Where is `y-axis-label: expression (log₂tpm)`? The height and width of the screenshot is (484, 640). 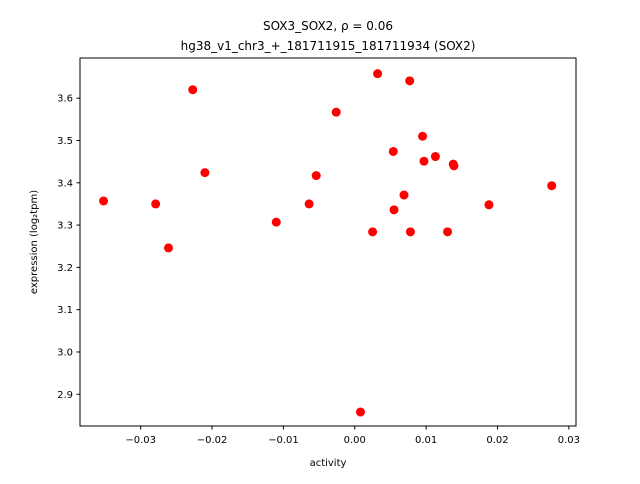
y-axis-label: expression (log₂tpm) is located at coordinates (34, 242).